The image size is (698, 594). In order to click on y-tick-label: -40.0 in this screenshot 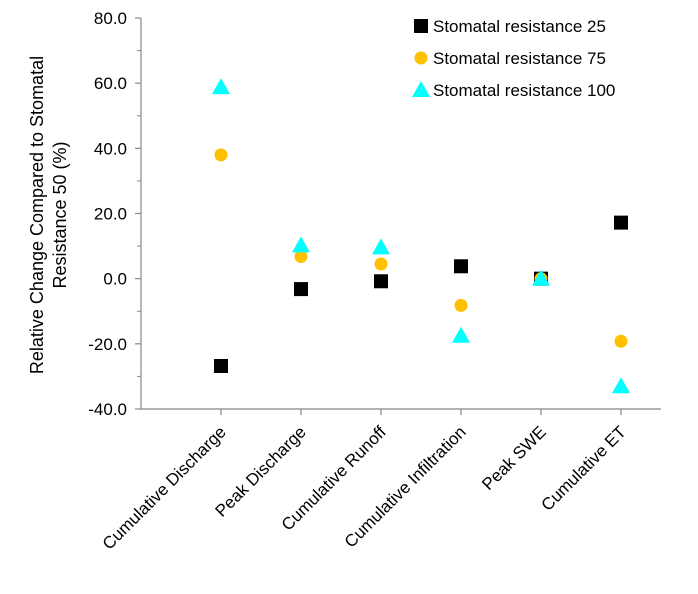, I will do `click(107, 409)`.